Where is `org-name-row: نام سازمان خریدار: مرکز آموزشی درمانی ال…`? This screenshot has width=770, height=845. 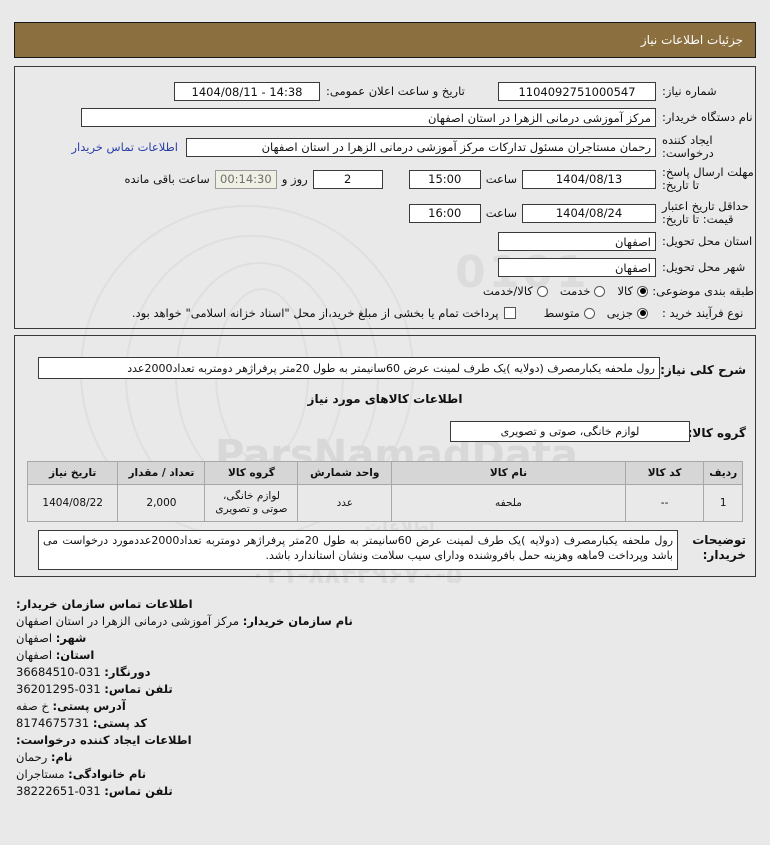
org-name-row: نام سازمان خریدار: مرکز آموزشی درمانی ال… is located at coordinates (385, 621).